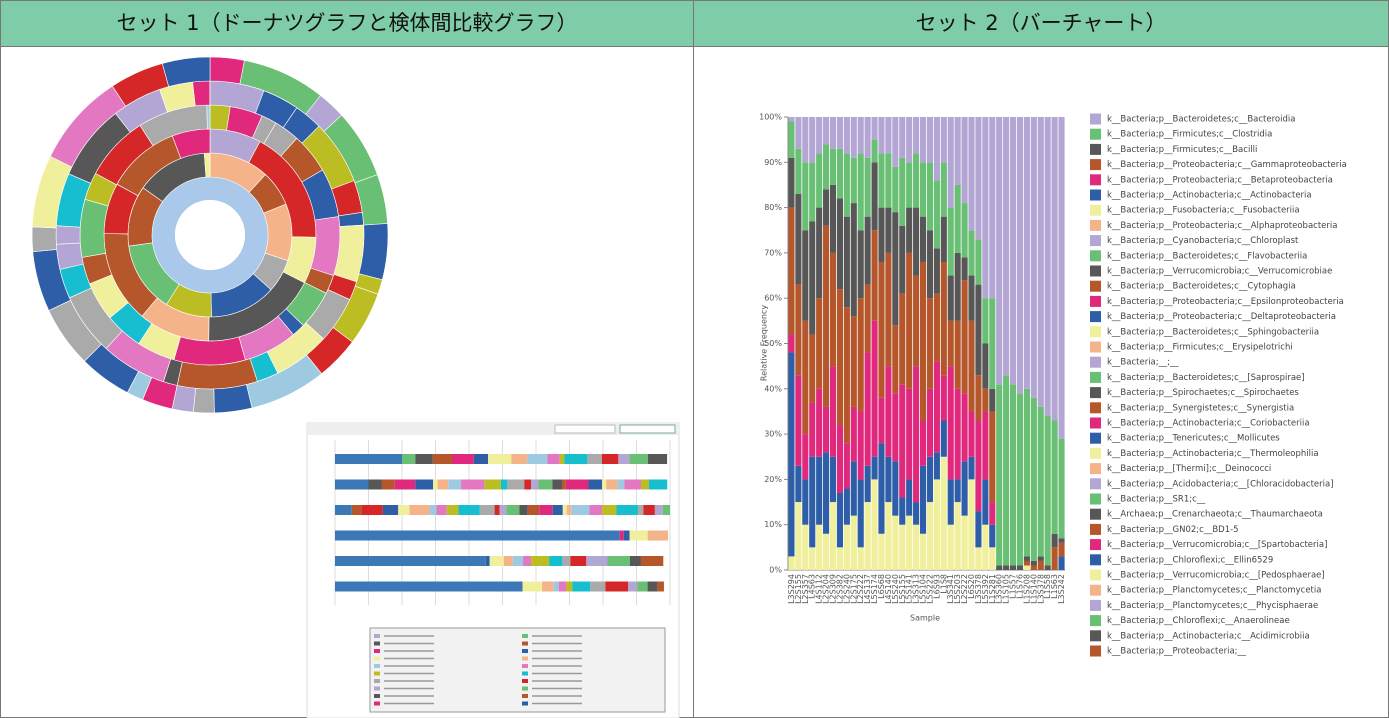 The width and height of the screenshot is (1389, 718). I want to click on legend-label: k__Bacteria;p__Firmicutes;c__Clostridia, so click(1189, 135).